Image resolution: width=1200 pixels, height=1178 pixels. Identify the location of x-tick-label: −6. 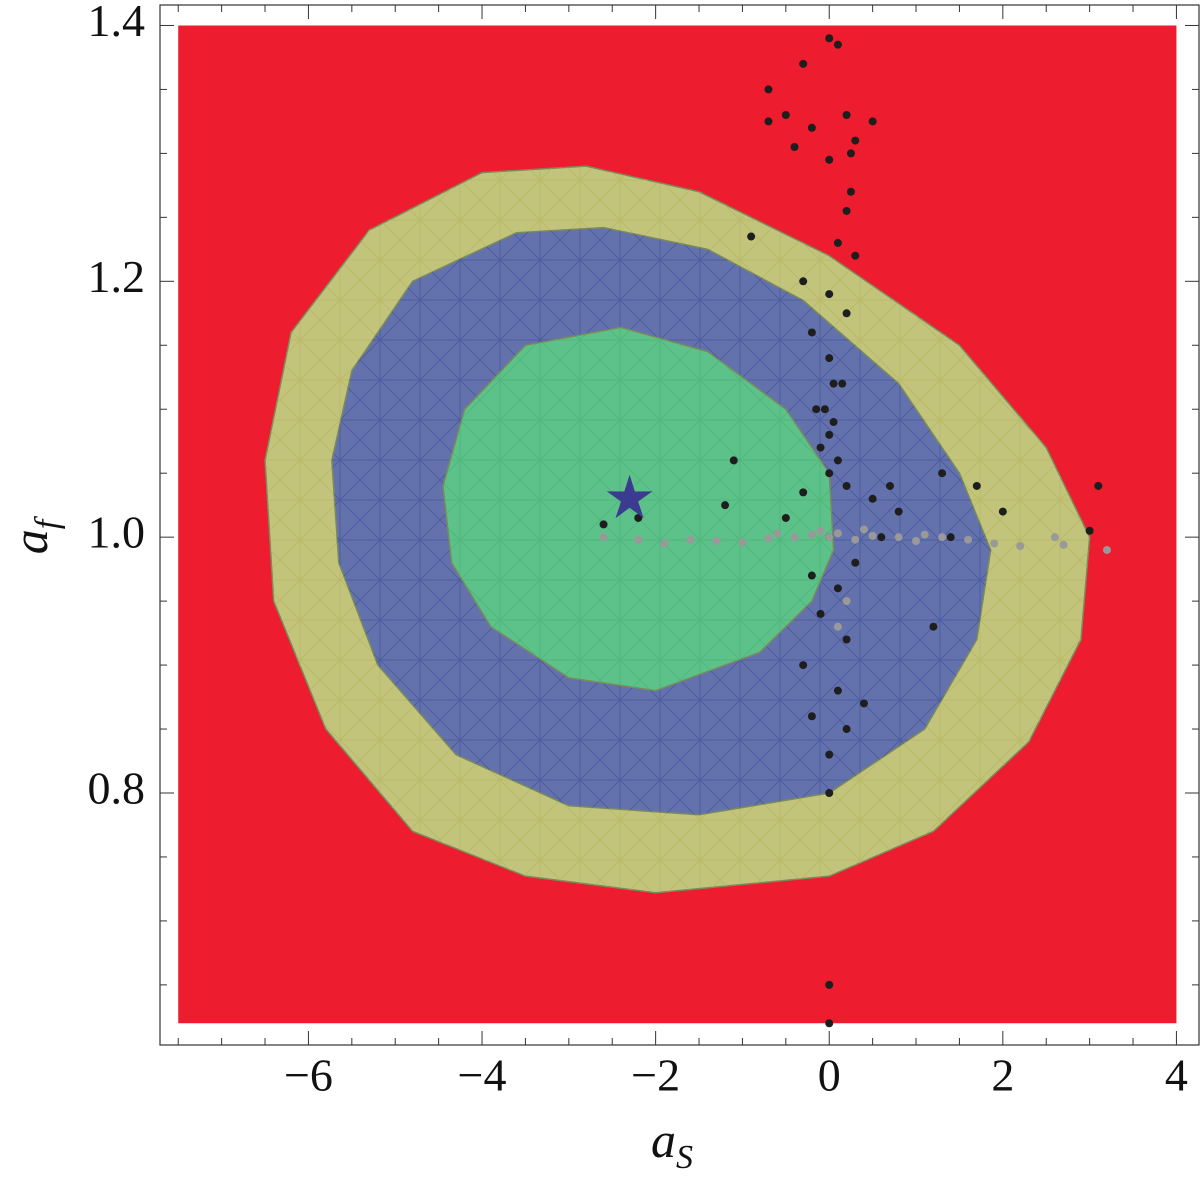
(308, 1075).